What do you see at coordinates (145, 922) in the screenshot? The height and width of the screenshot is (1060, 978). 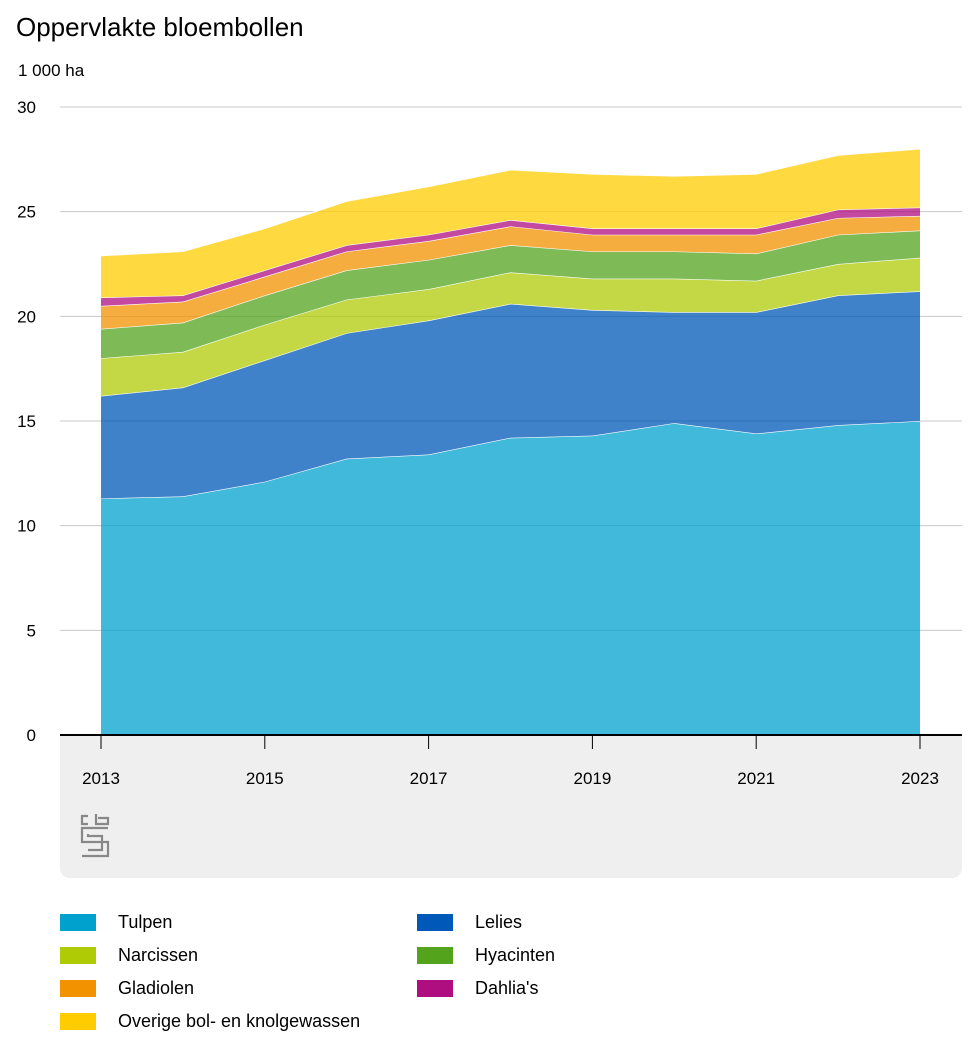 I see `legend-label: Tulpen` at bounding box center [145, 922].